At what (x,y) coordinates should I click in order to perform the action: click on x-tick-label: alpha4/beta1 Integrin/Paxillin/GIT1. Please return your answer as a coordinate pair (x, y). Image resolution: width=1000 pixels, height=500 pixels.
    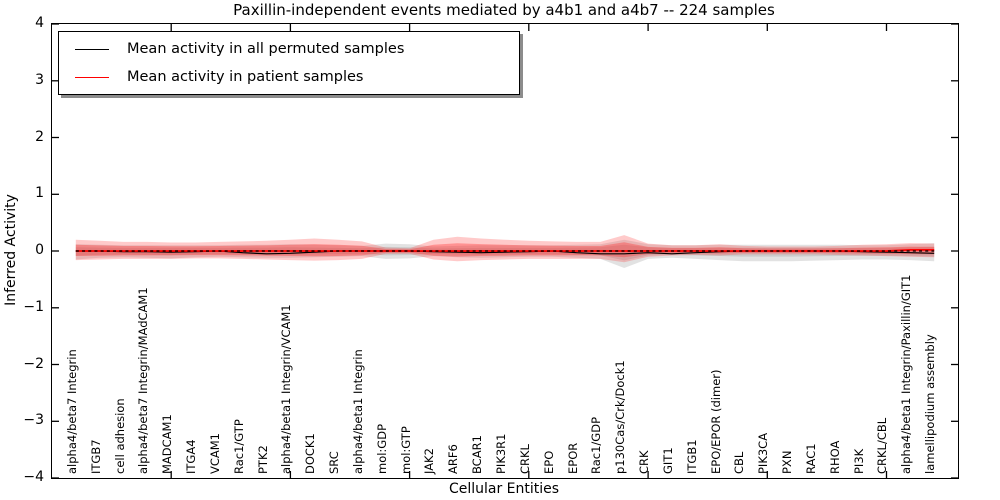
    Looking at the image, I should click on (906, 374).